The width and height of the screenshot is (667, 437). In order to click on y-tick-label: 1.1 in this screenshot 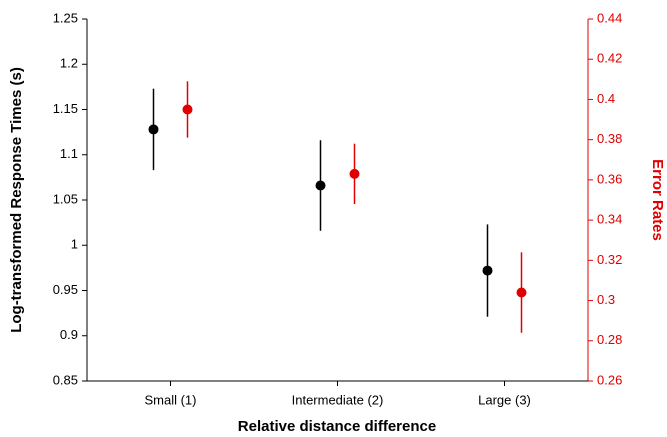, I will do `click(69, 153)`.